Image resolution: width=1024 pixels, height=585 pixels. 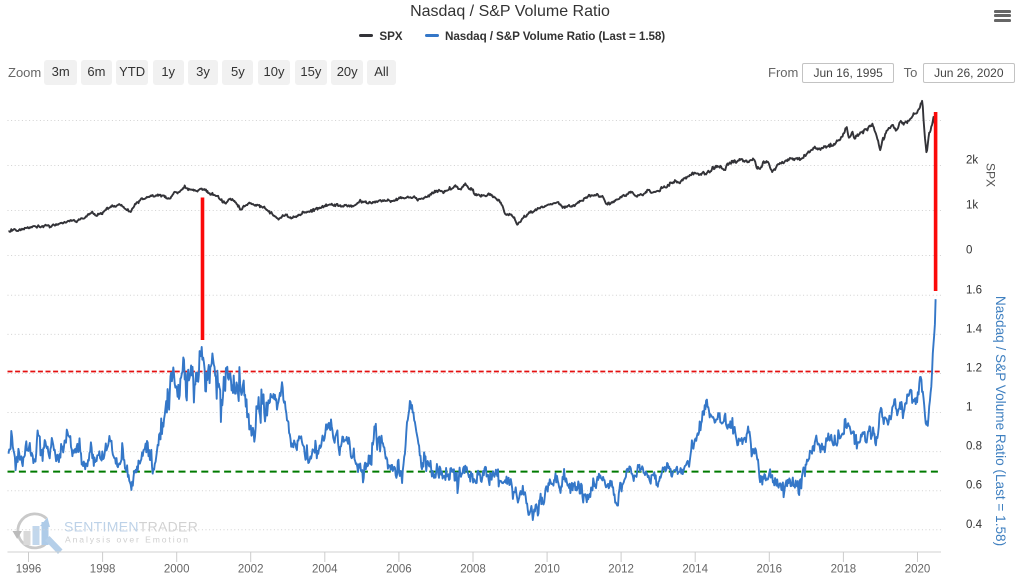 I want to click on svg-text: 0.4, so click(x=974, y=525).